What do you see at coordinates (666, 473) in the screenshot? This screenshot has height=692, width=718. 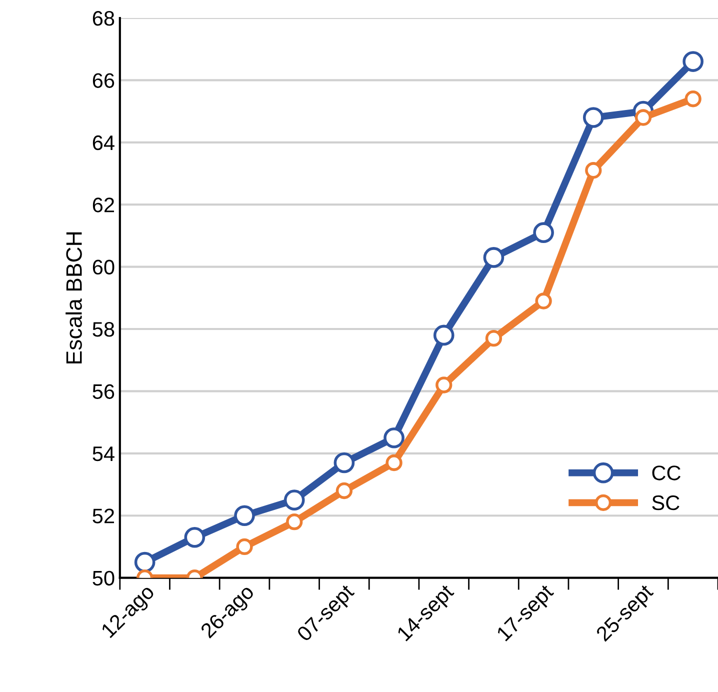 I see `legend-label: CC` at bounding box center [666, 473].